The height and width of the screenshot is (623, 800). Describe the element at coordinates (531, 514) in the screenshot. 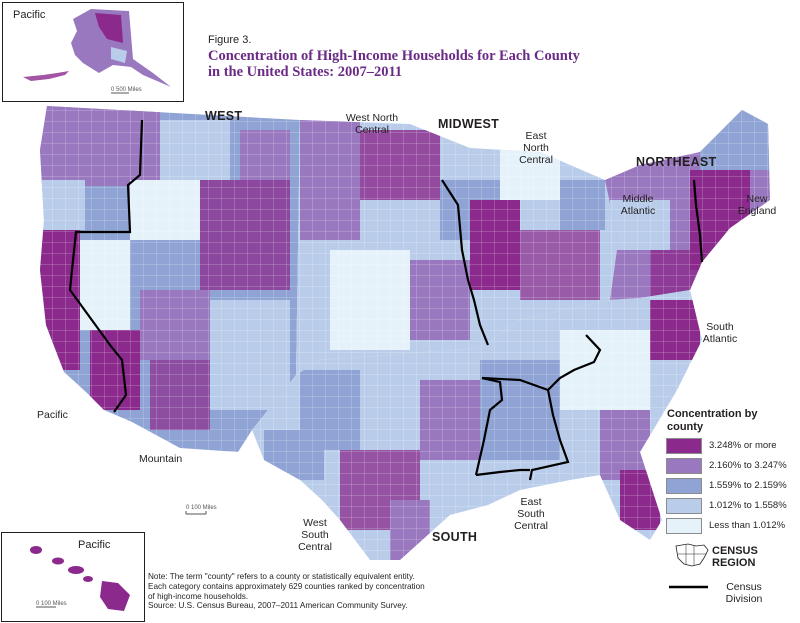

I see `division-label-east-south-central: East South Central` at that location.